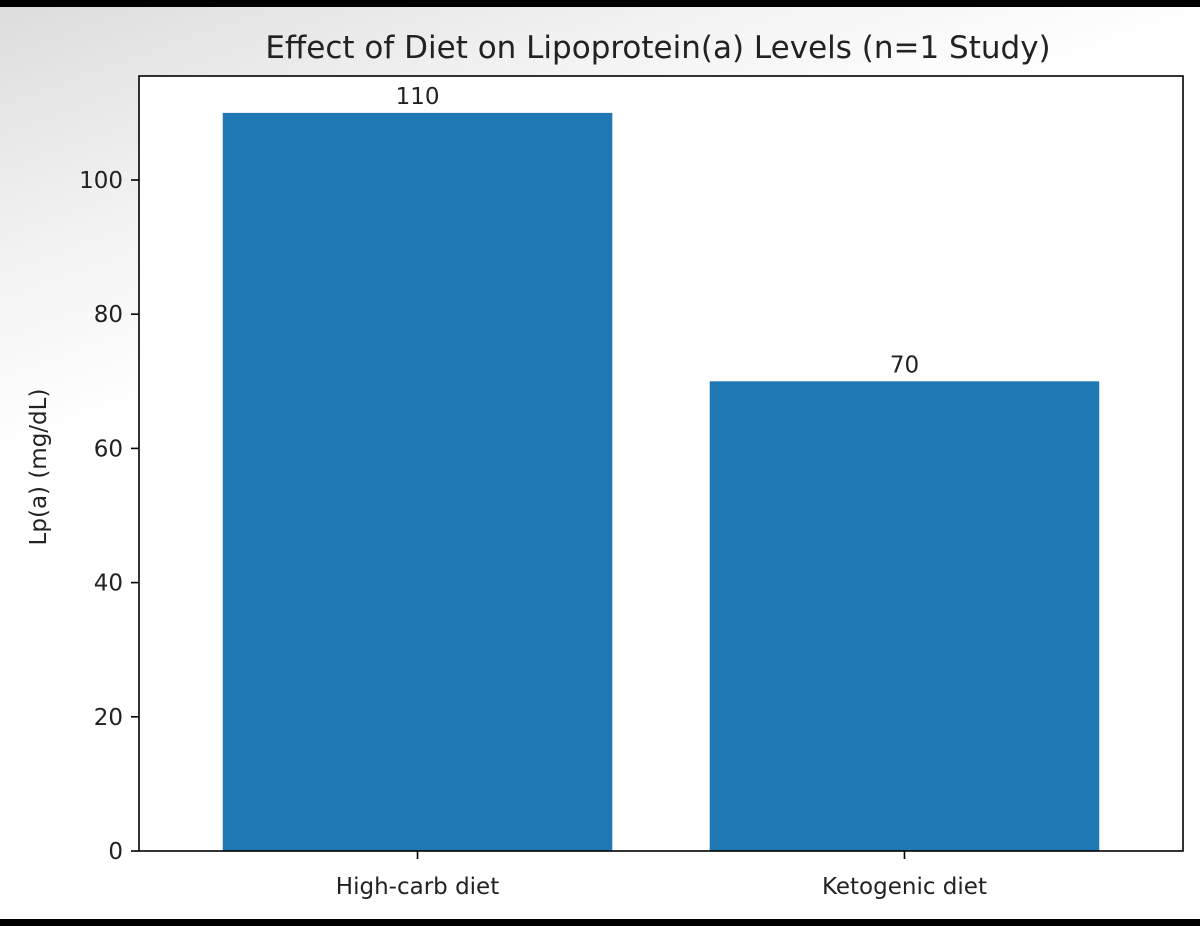  I want to click on y-tick-label: 100, so click(101, 181).